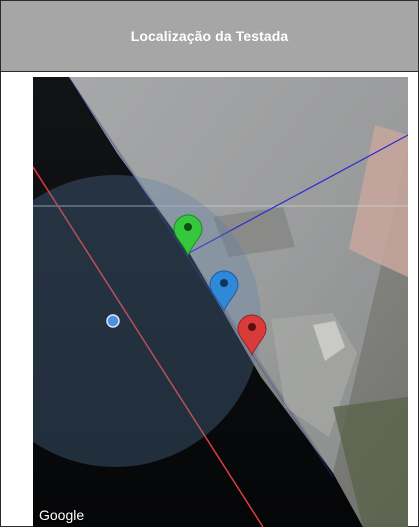 The width and height of the screenshot is (419, 527). I want to click on vegetation, so click(370, 462).